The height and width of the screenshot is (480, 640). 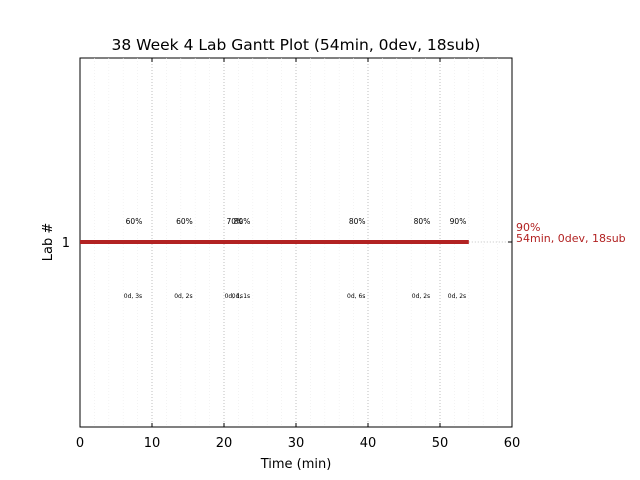 I want to click on x-tick-label: 20, so click(x=224, y=443).